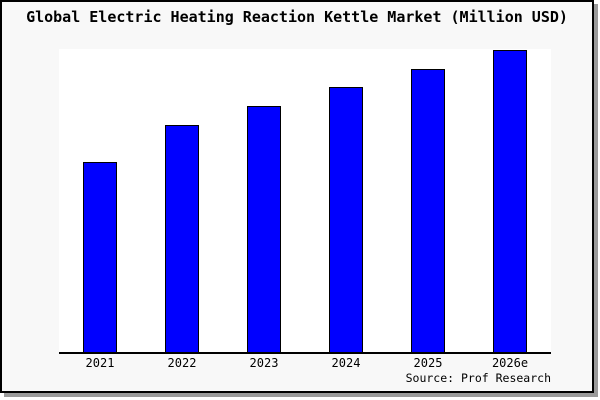 Image resolution: width=600 pixels, height=400 pixels. What do you see at coordinates (182, 238) in the screenshot?
I see `bar-2022` at bounding box center [182, 238].